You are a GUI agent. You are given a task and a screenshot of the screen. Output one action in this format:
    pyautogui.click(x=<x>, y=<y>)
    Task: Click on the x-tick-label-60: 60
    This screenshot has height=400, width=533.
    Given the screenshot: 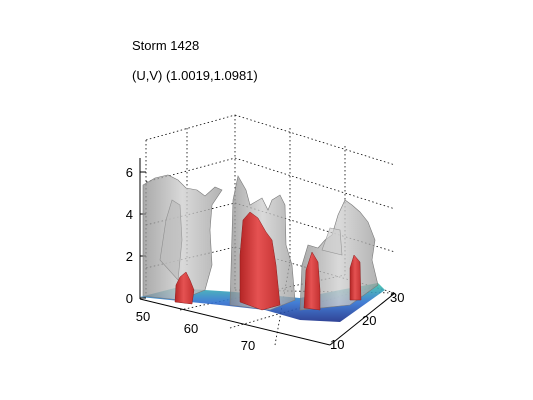 What is the action you would take?
    pyautogui.click(x=191, y=328)
    